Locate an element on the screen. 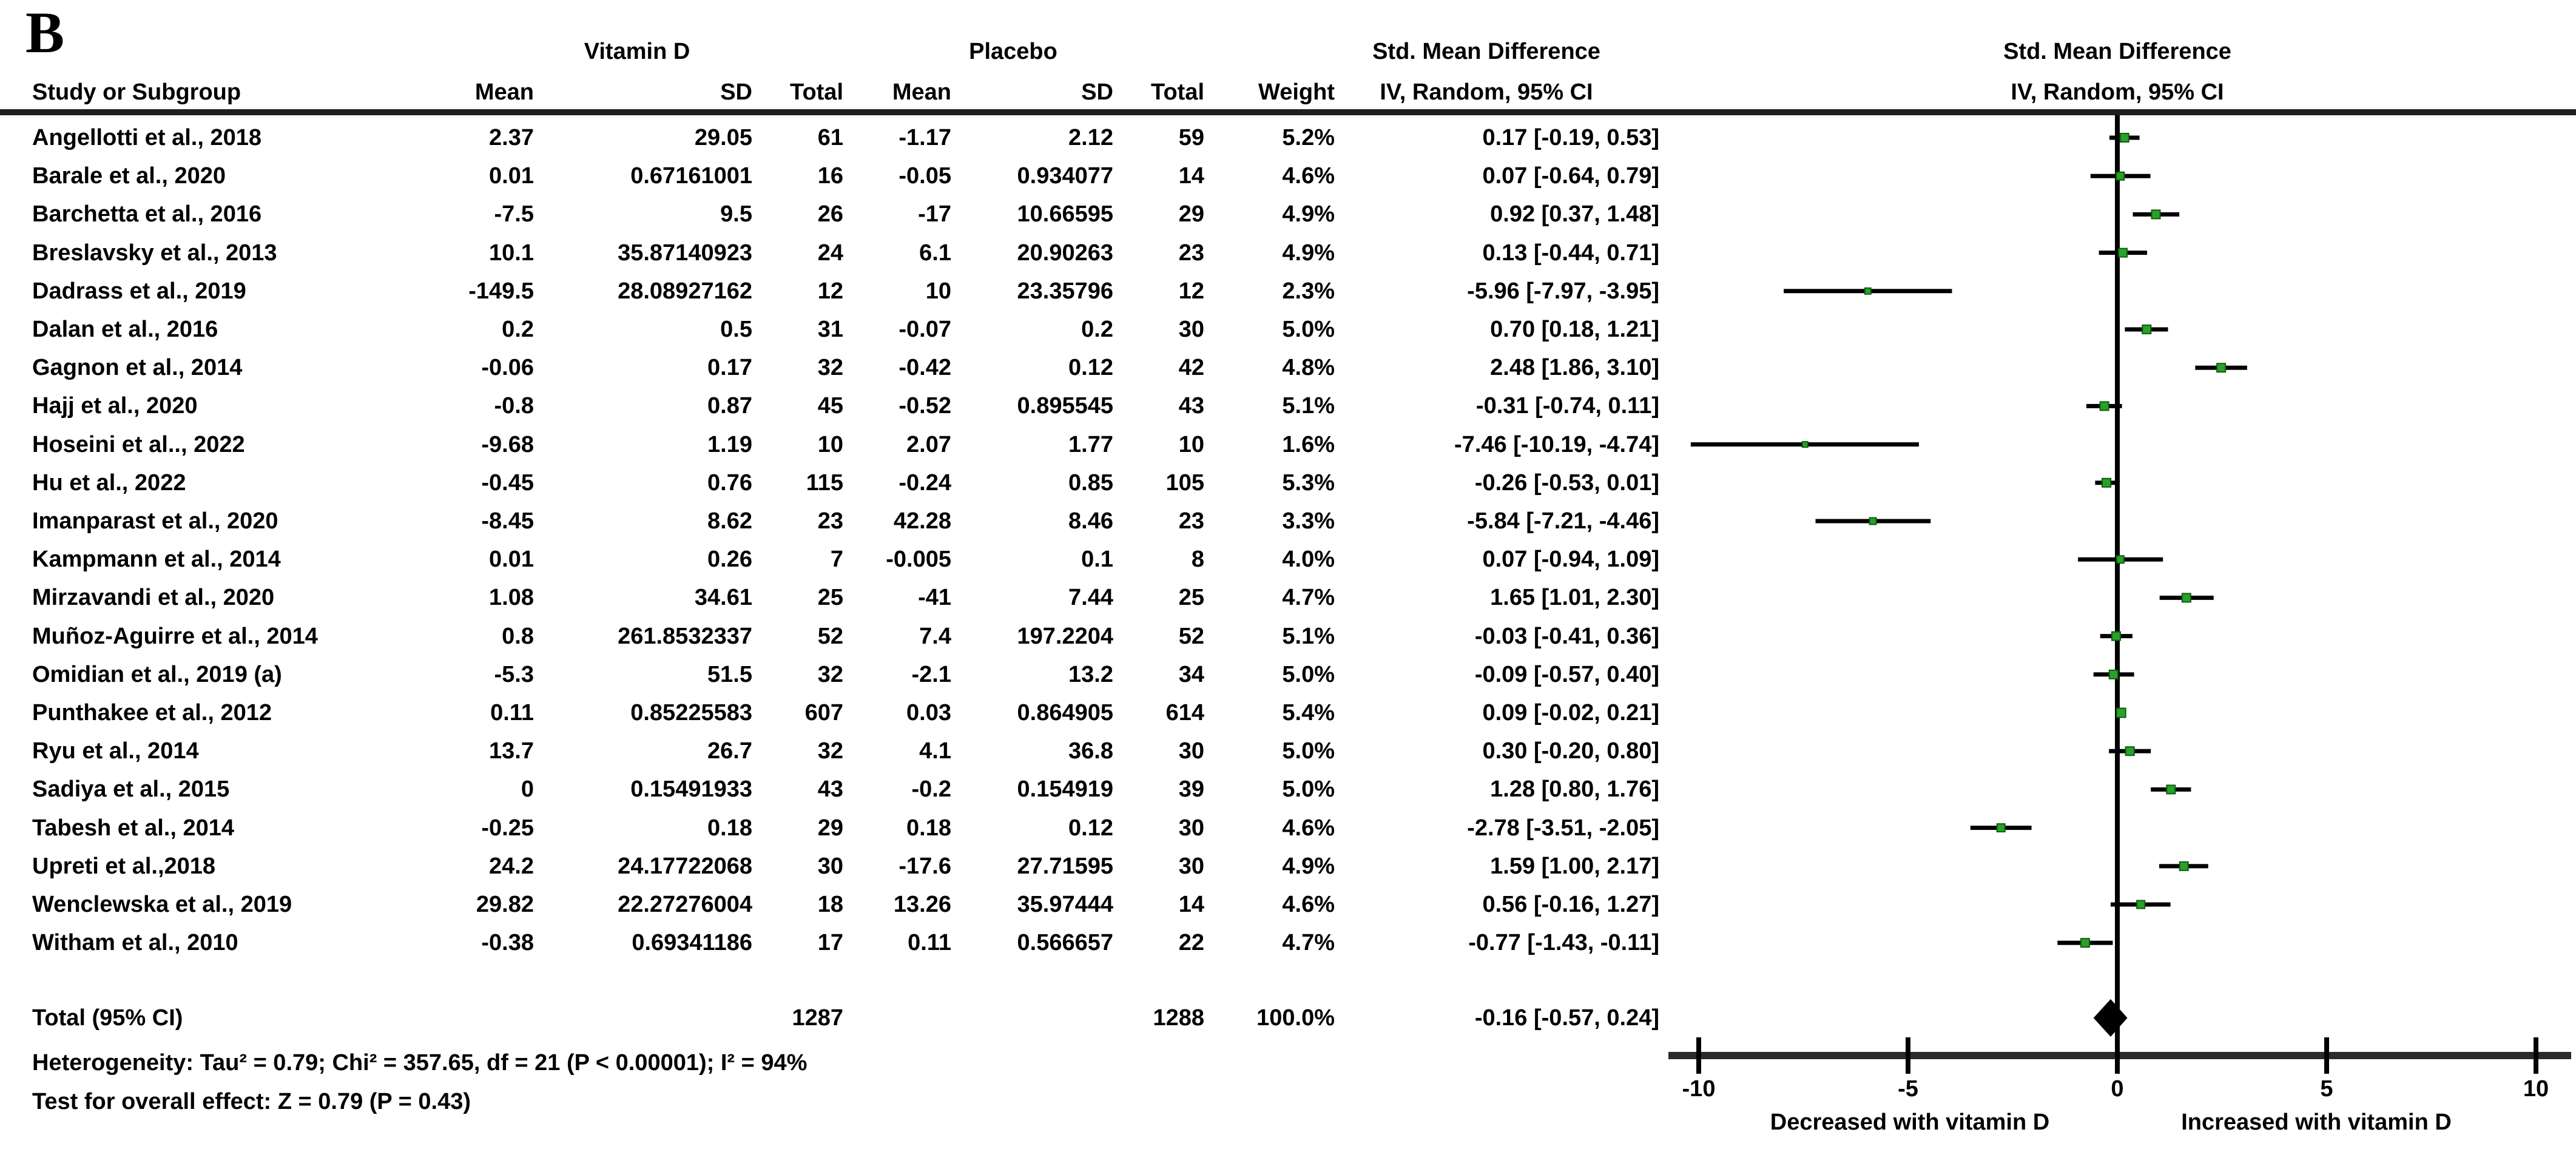 This screenshot has width=2576, height=1152. panel-label: B is located at coordinates (45, 32).